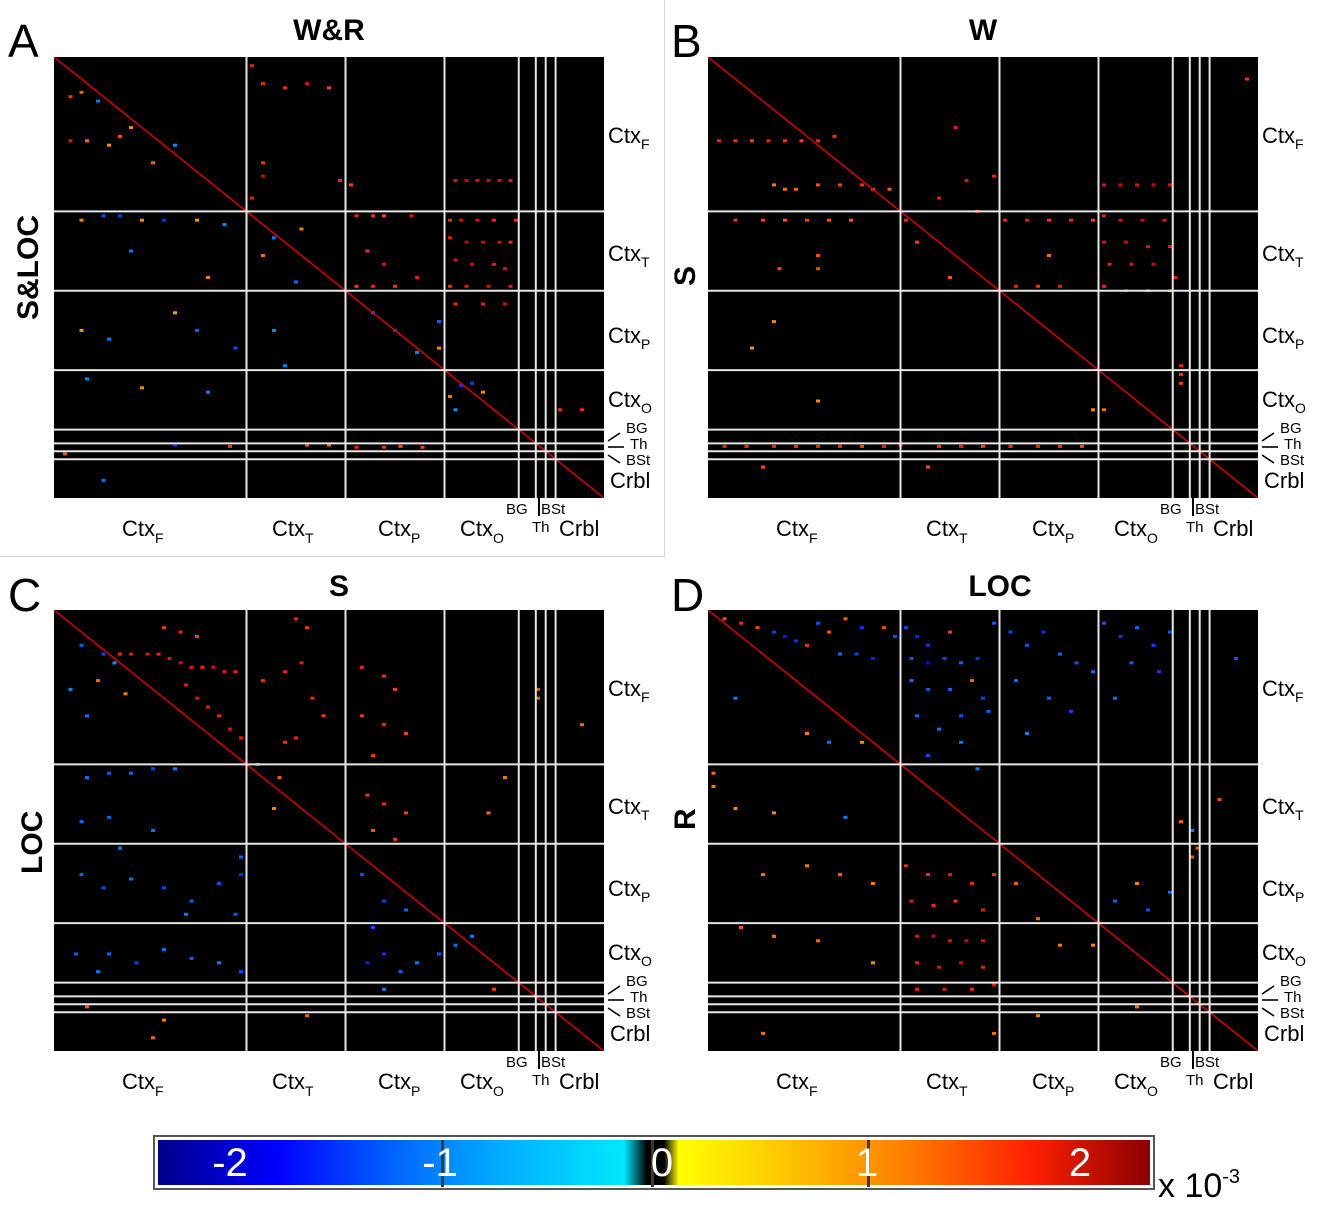  Describe the element at coordinates (159, 1091) in the screenshot. I see `column-label-subscript: F` at that location.